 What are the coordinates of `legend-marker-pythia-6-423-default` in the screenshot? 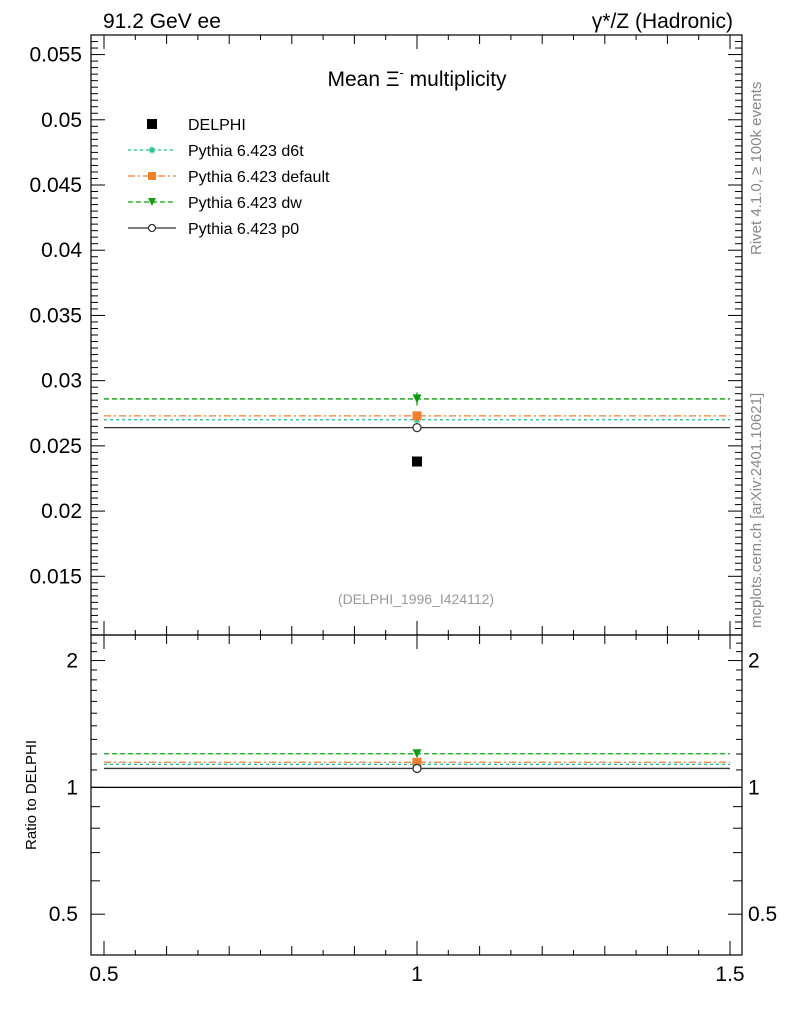 It's located at (152, 176).